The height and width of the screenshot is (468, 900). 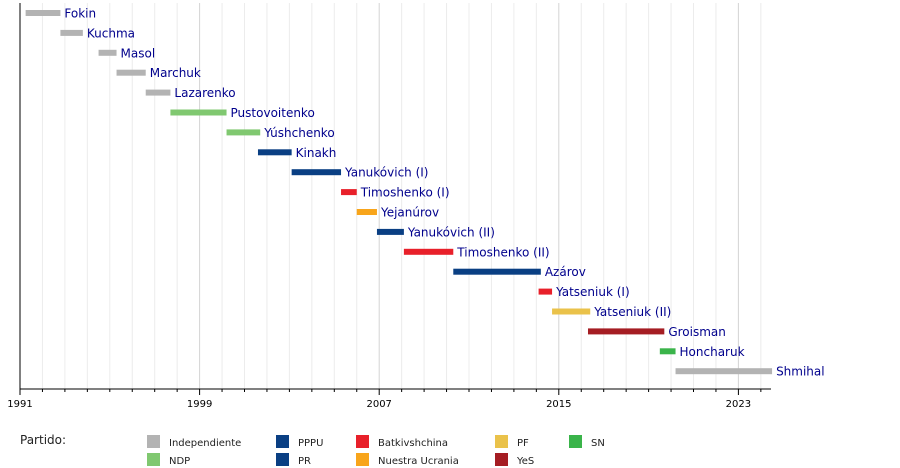 I want to click on bar-yejan-rov, so click(x=366, y=212).